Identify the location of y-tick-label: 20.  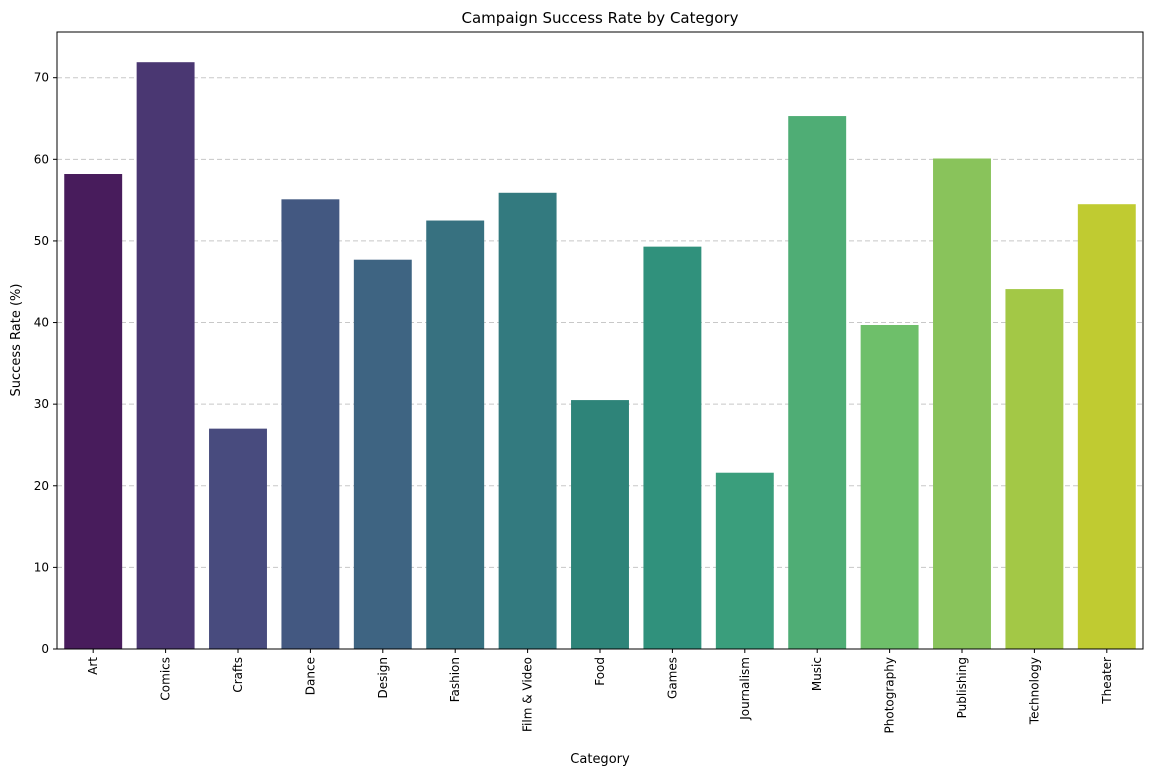
(41, 486).